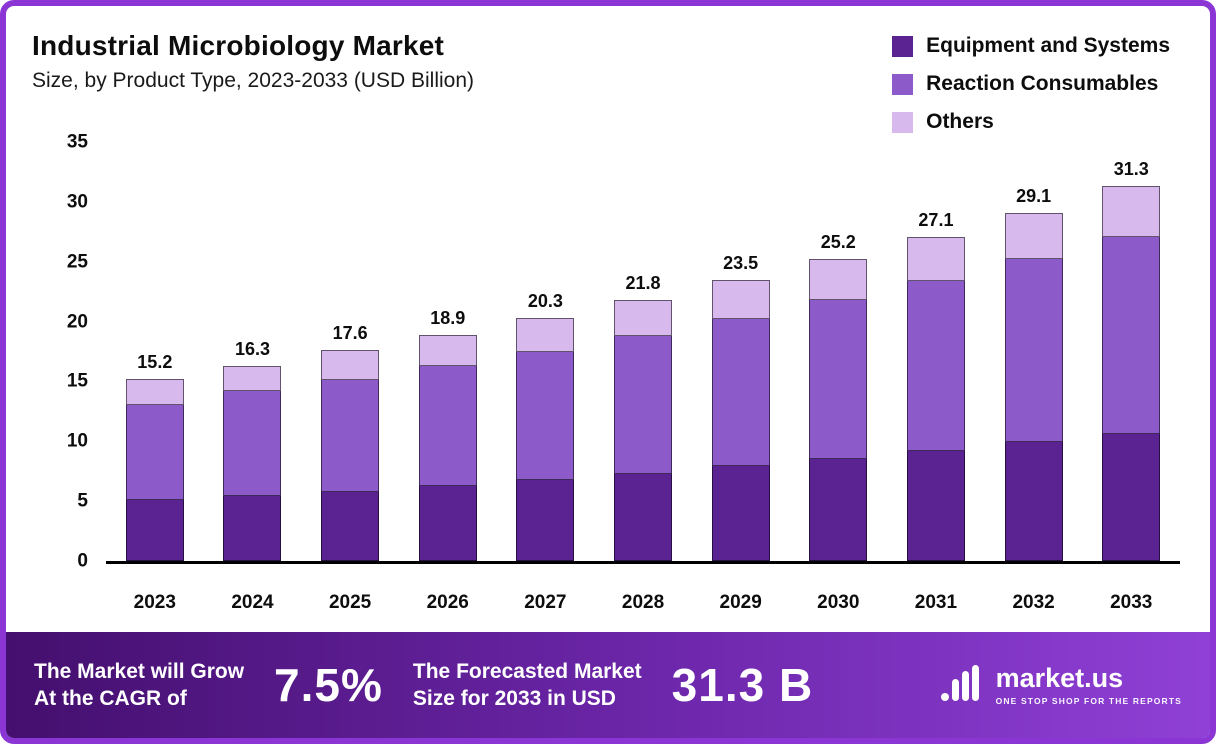 The image size is (1216, 744). I want to click on cagr-label: The Market will Grow At the CAGR of, so click(139, 685).